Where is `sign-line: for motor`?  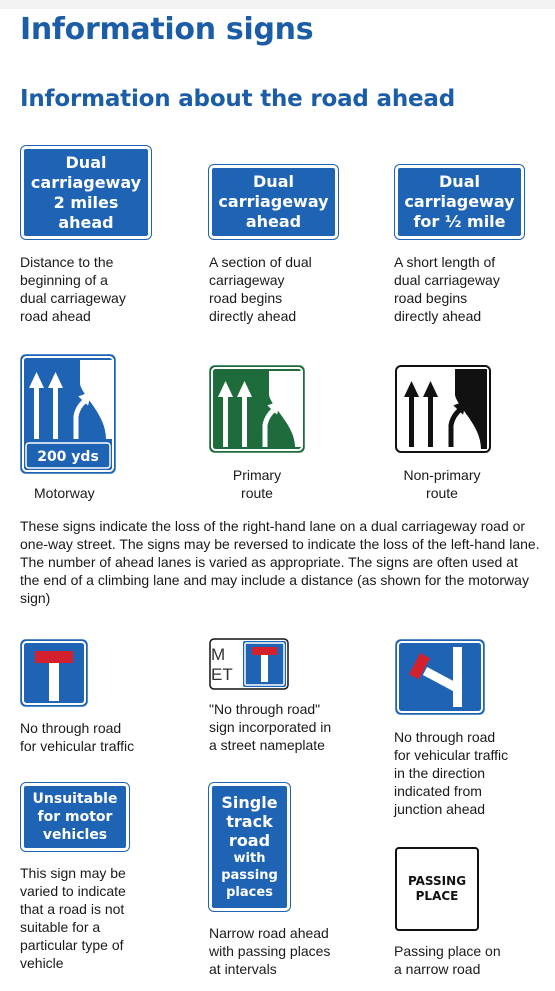
sign-line: for motor is located at coordinates (75, 817).